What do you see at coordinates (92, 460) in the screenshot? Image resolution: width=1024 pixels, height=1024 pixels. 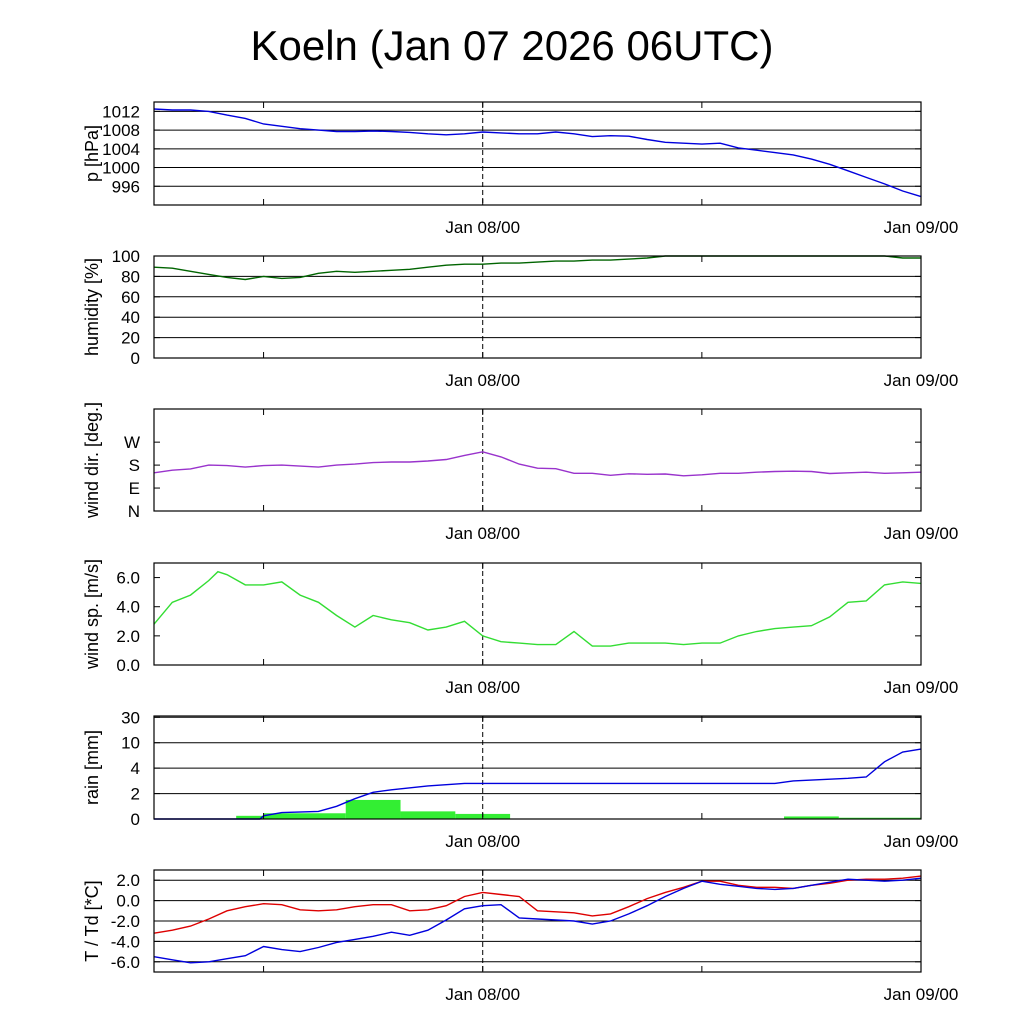 I see `wind-direction-axis-label: wind dir. [deg.]` at bounding box center [92, 460].